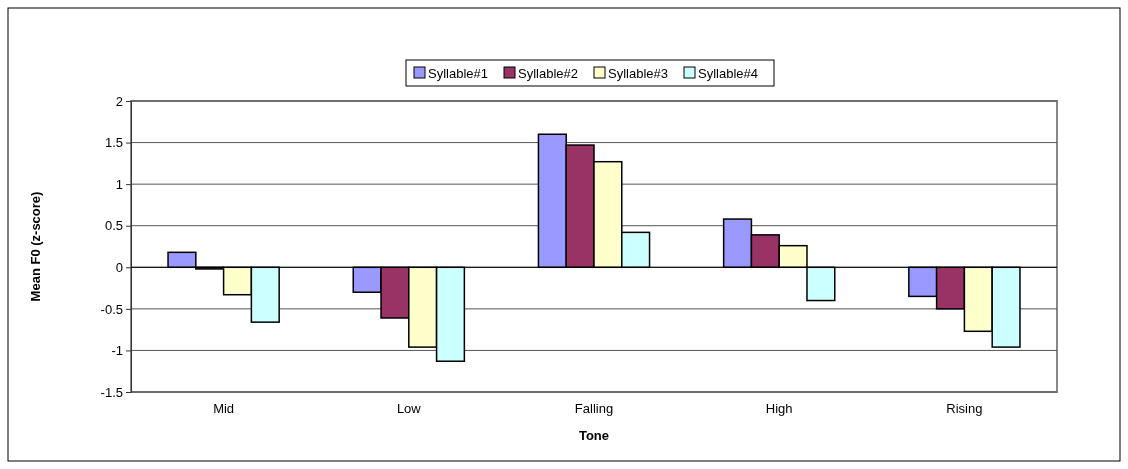  Describe the element at coordinates (117, 351) in the screenshot. I see `y-tick-label: -1` at that location.